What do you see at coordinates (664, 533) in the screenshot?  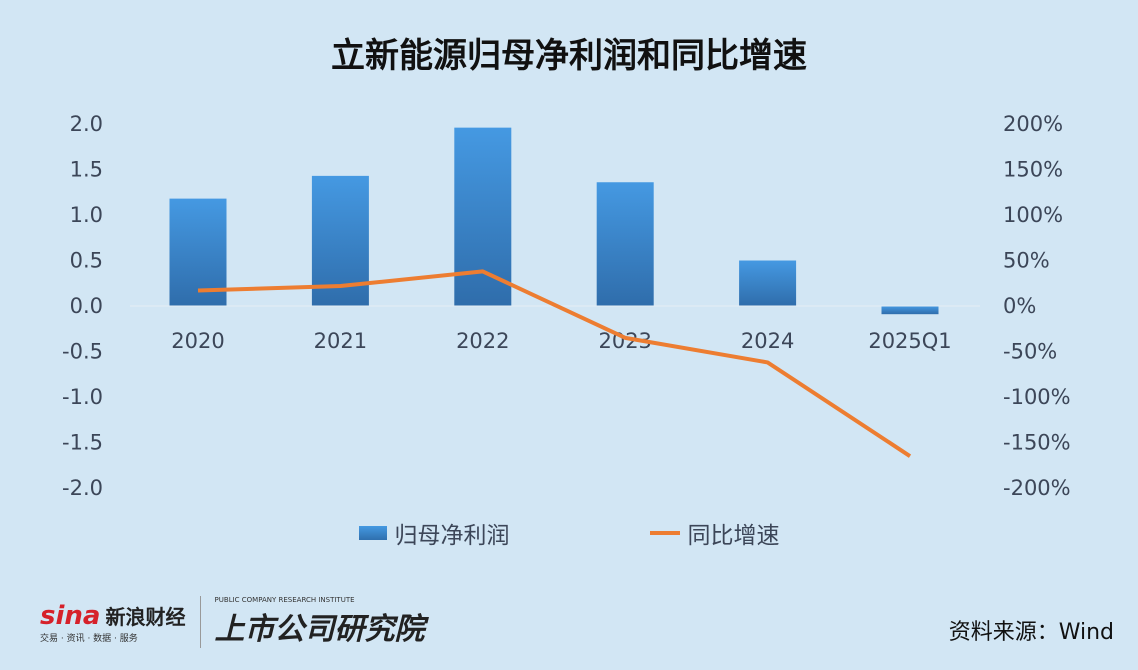 I see `legend-line-swatch` at bounding box center [664, 533].